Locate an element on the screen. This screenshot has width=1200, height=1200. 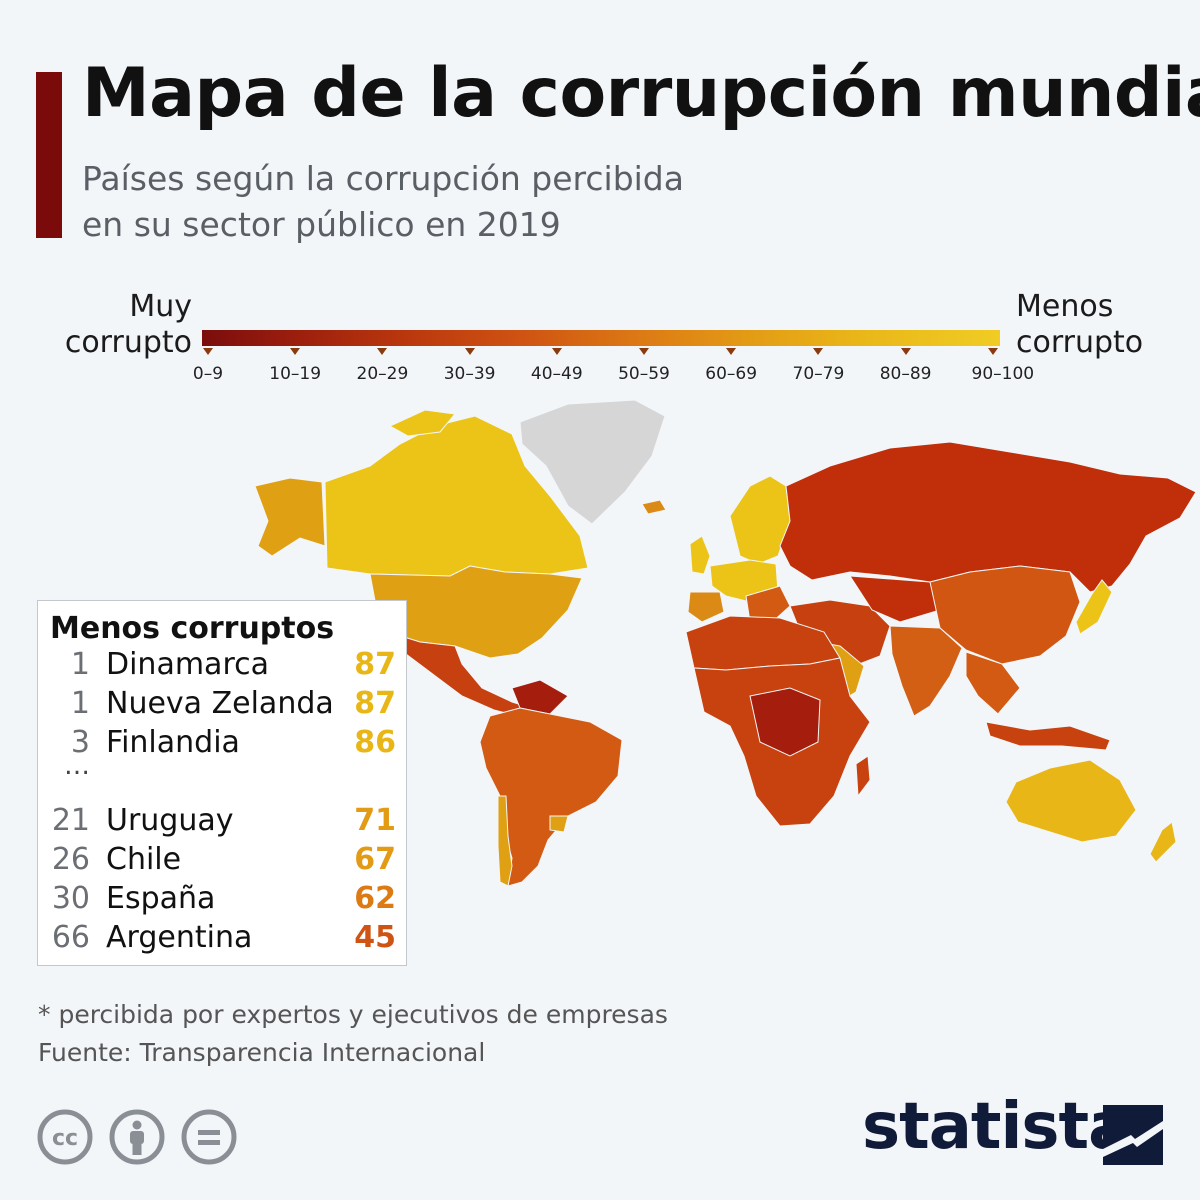
color-scale-bar is located at coordinates (601, 338).